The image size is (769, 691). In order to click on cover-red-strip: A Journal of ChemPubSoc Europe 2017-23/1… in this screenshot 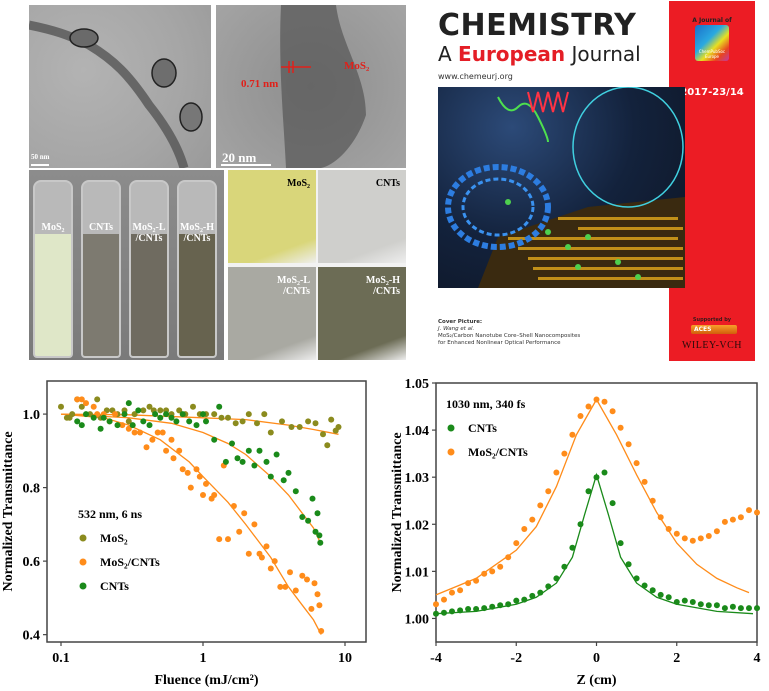, I will do `click(712, 181)`.